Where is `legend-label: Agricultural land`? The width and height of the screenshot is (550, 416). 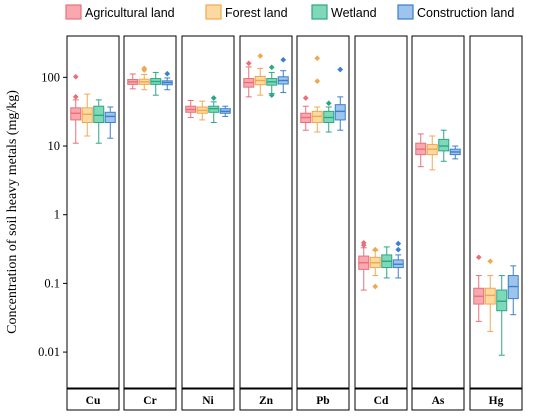 legend-label: Agricultural land is located at coordinates (130, 13).